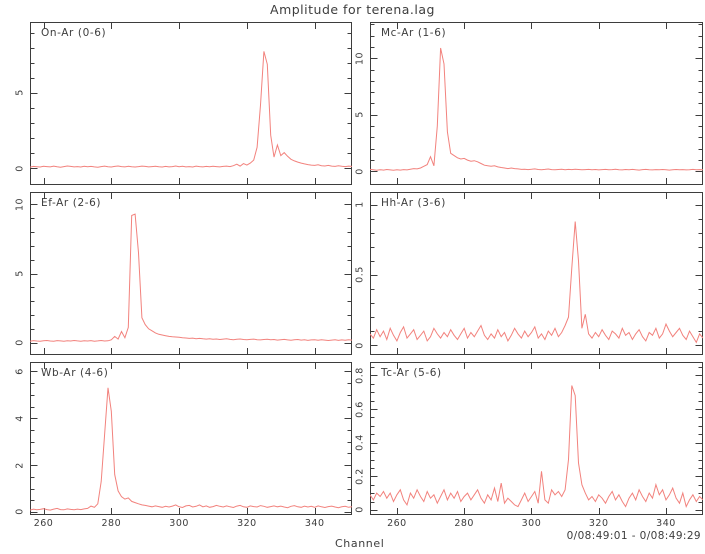  I want to click on panel-label: Mc-Ar (1-6), so click(414, 33).